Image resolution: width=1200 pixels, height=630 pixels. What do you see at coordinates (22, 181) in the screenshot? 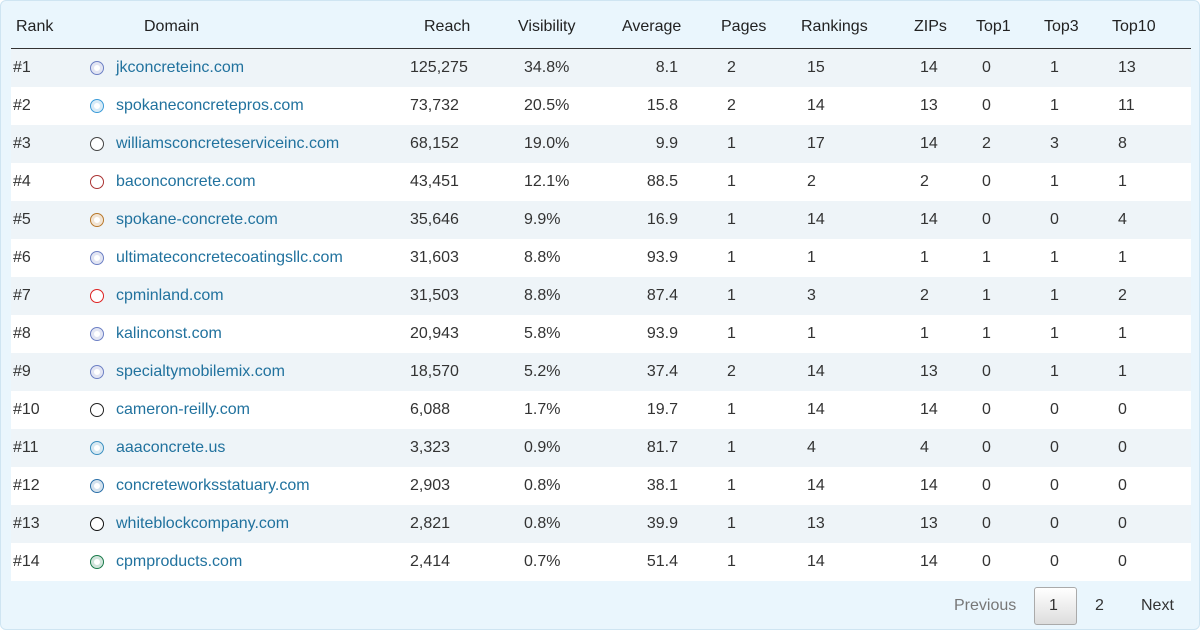
I see `table-cell: #4` at bounding box center [22, 181].